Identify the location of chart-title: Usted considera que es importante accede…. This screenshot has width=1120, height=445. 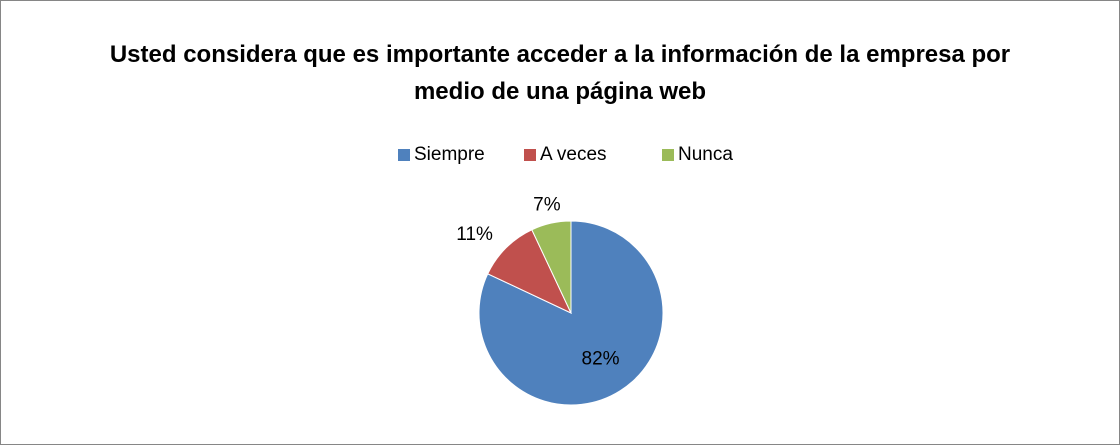
(560, 73).